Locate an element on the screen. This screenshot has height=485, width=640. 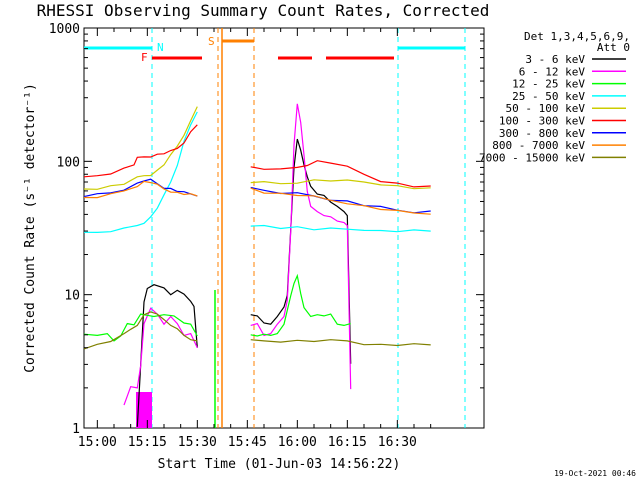
x-axis-label: Start Time (01-Jun-03 14:56:22) is located at coordinates (279, 464).